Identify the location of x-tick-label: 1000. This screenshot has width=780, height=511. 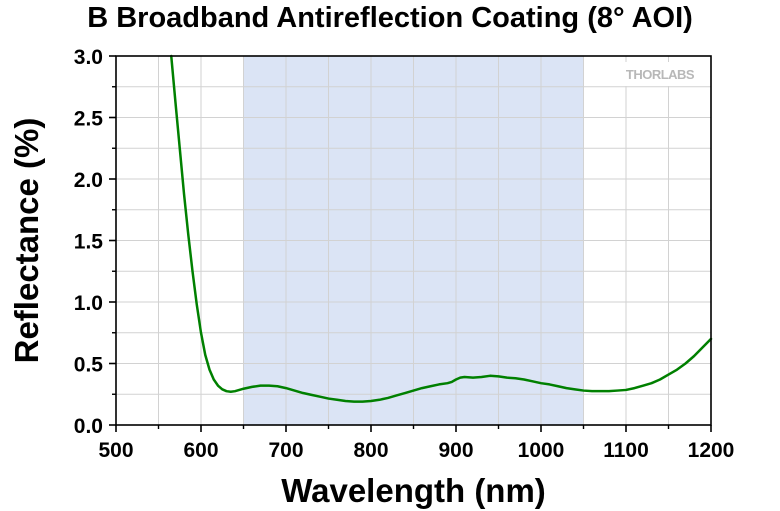
(541, 450).